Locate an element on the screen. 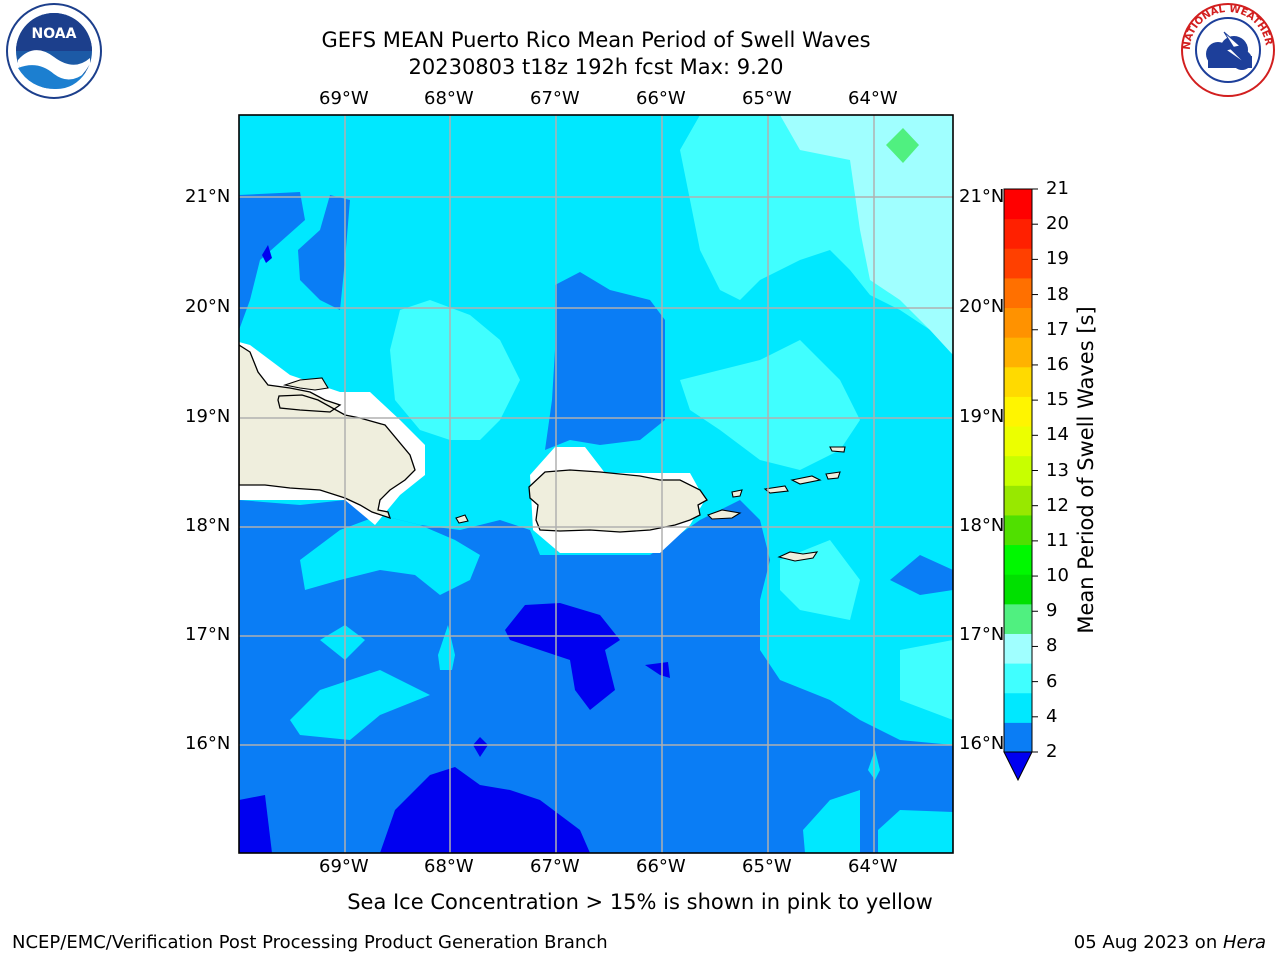 The height and width of the screenshot is (960, 1280). colorbar-tick-label: 14 is located at coordinates (1057, 435).